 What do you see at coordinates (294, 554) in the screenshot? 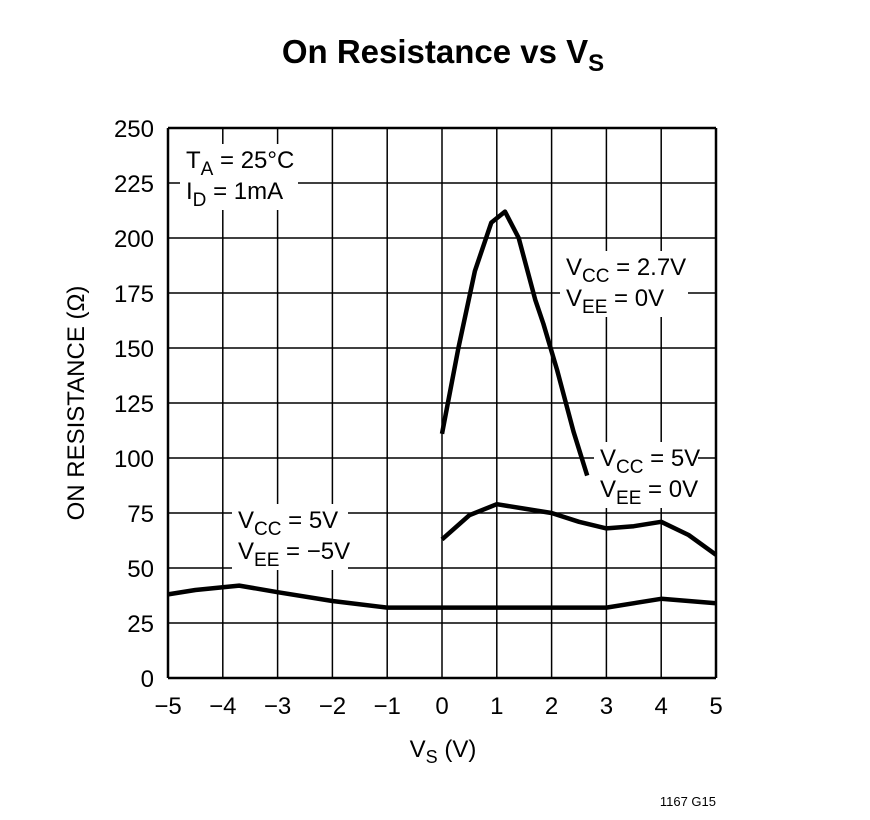
I see `series-label-2: VEE = −5V` at bounding box center [294, 554].